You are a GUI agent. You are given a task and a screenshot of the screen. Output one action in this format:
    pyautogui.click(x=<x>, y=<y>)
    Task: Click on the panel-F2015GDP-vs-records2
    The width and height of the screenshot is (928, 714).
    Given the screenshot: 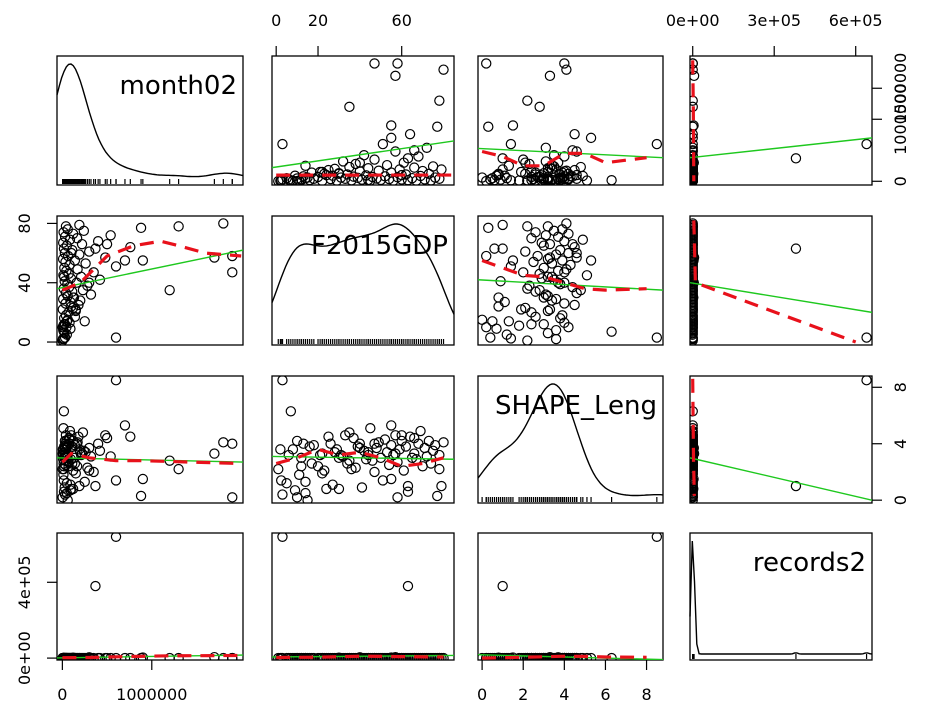 What is the action you would take?
    pyautogui.click(x=781, y=280)
    